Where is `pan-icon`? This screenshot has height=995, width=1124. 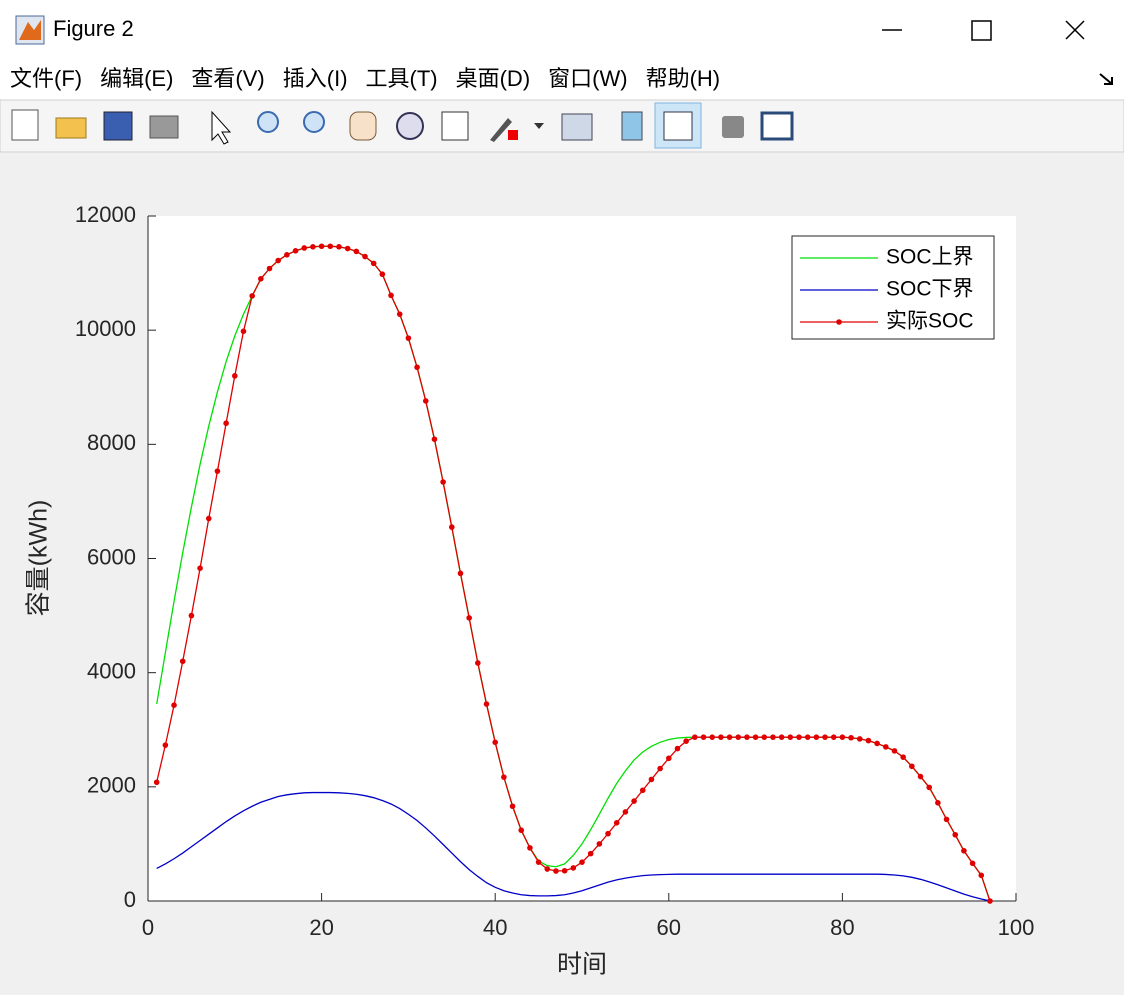 pan-icon is located at coordinates (363, 126).